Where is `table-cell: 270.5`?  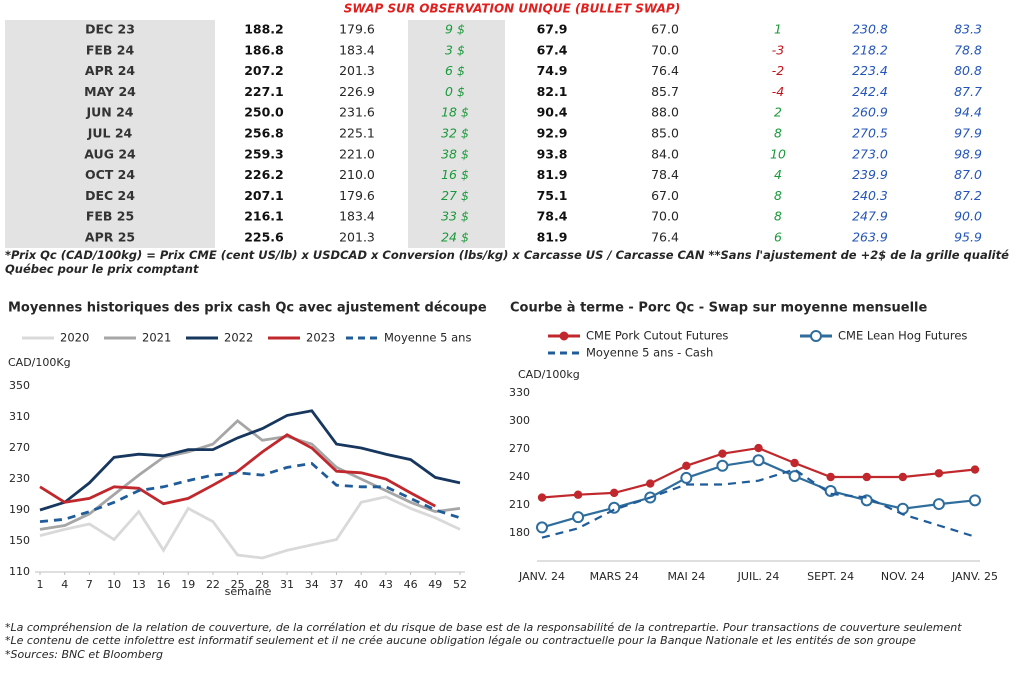 table-cell: 270.5 is located at coordinates (870, 133).